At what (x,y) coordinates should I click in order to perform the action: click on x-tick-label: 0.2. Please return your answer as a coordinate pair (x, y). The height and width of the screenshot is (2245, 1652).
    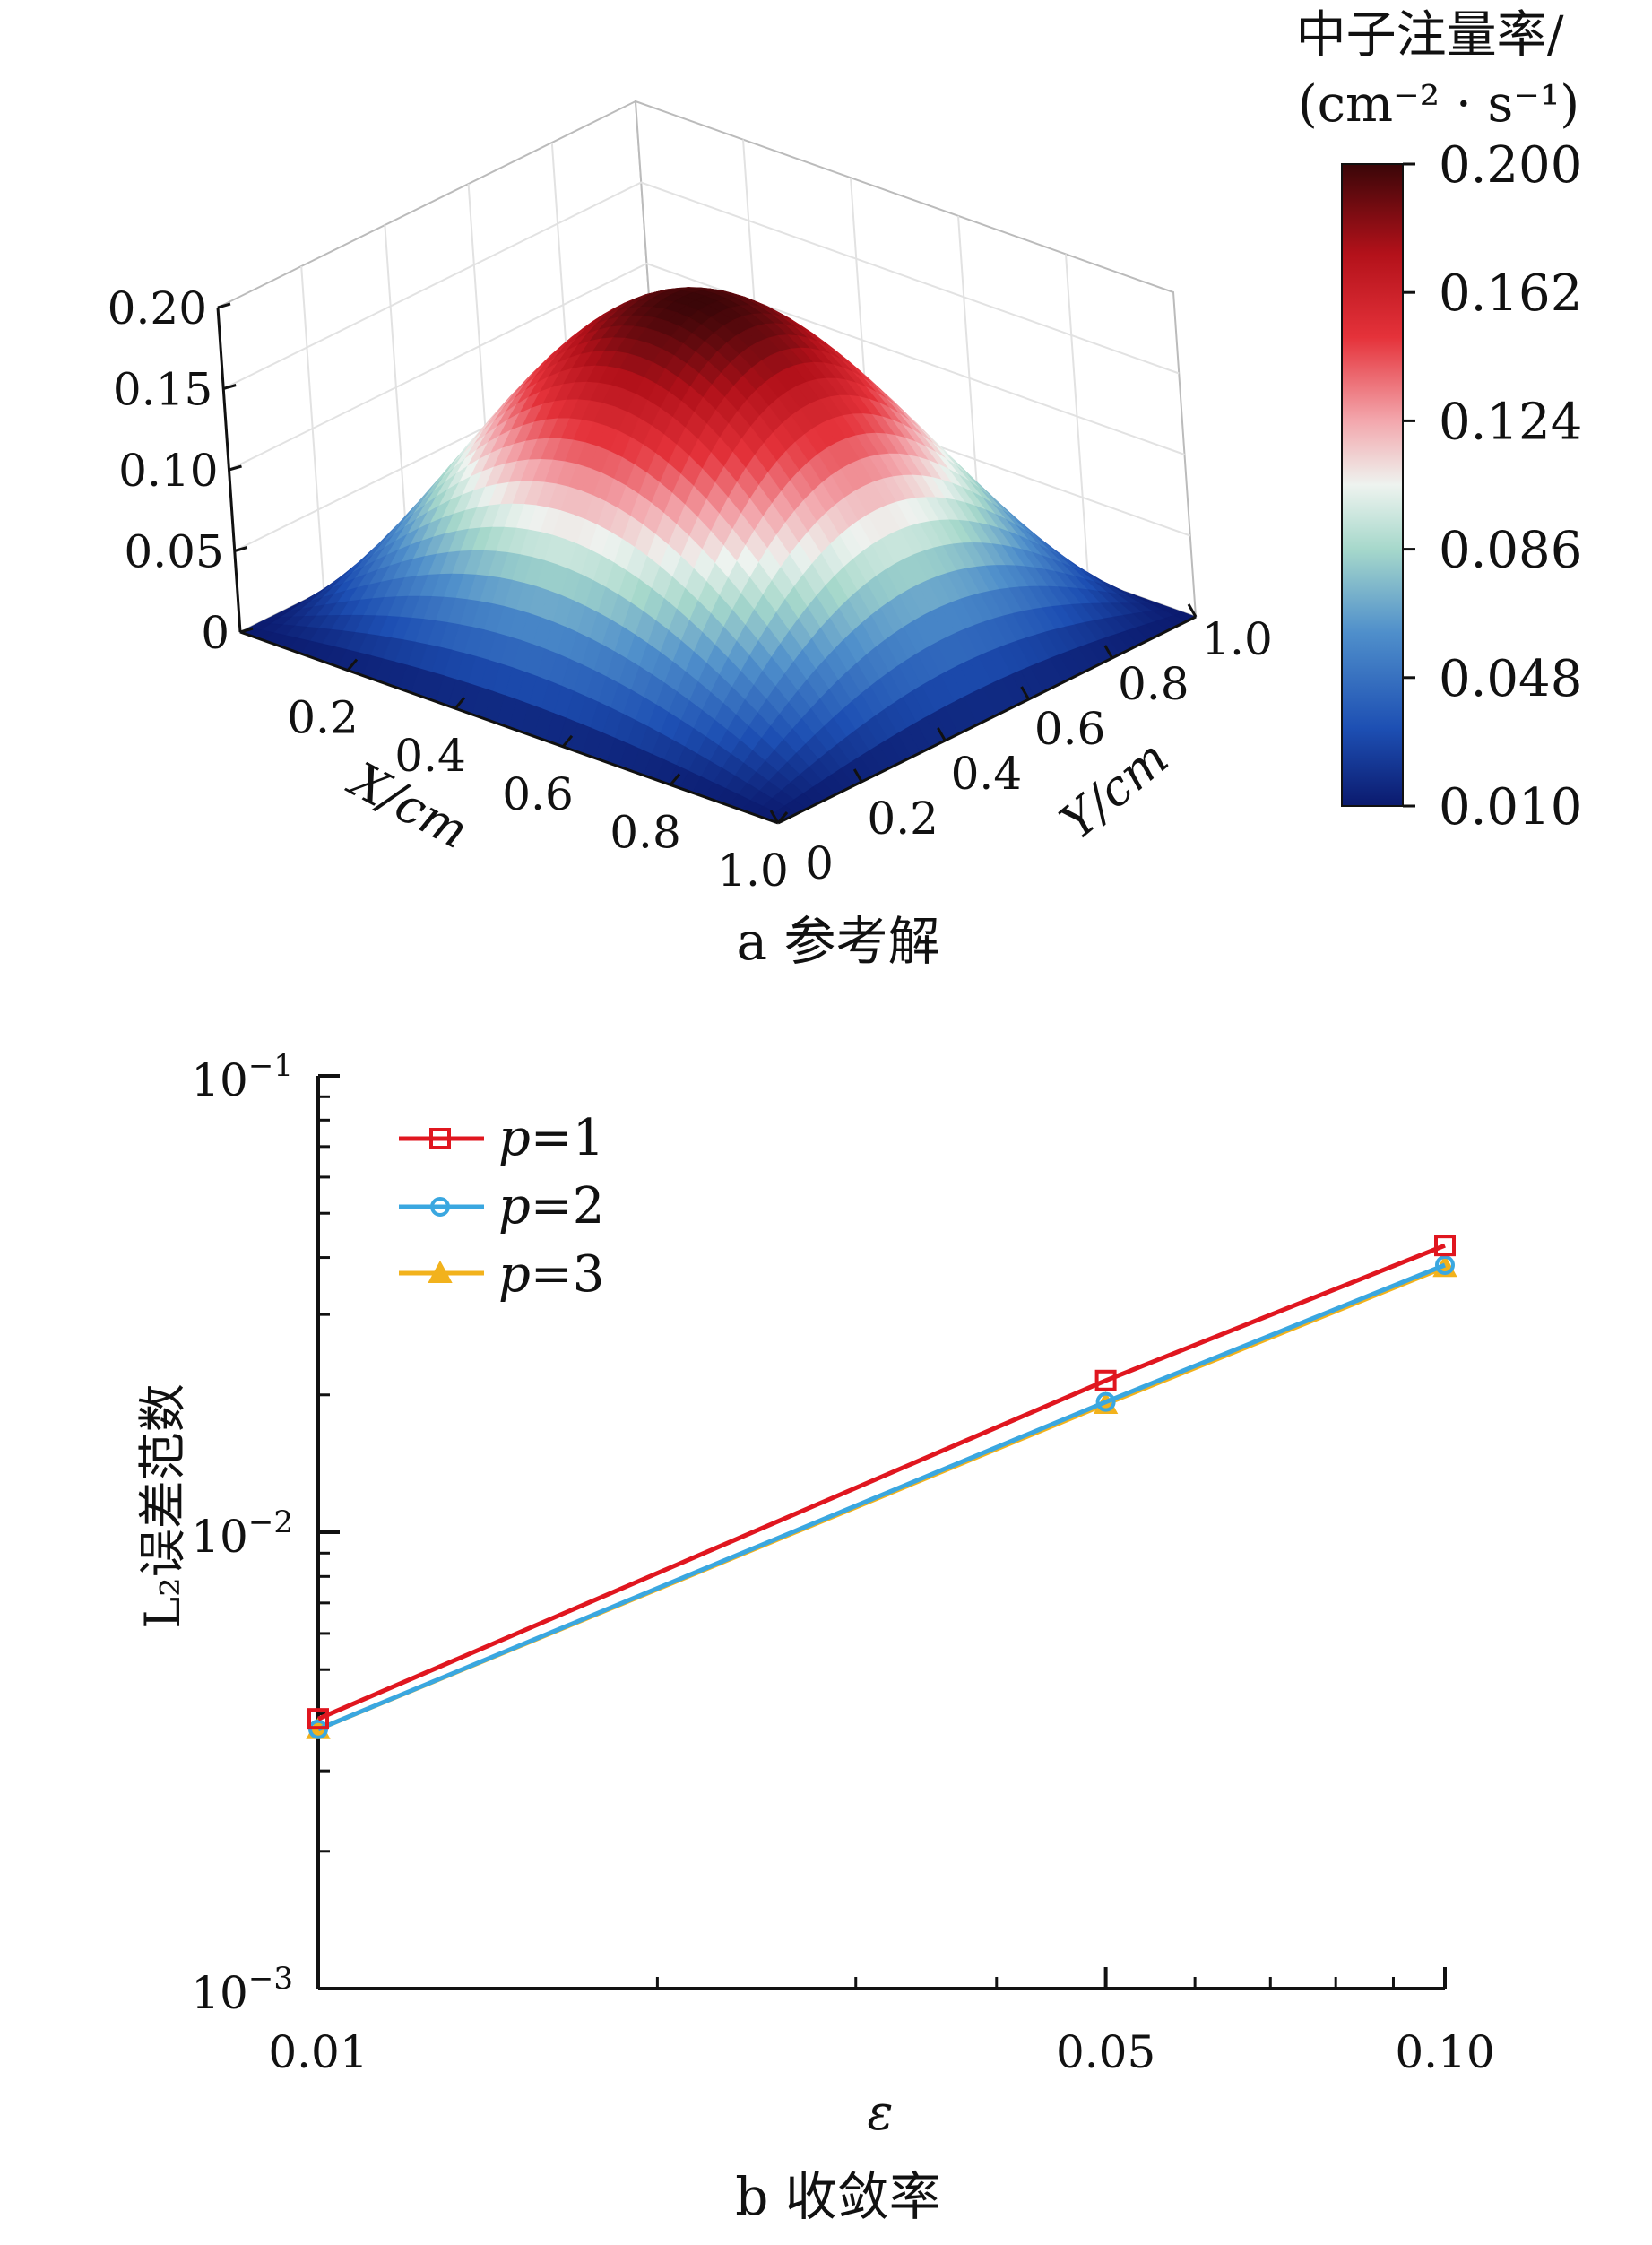
    Looking at the image, I should click on (323, 718).